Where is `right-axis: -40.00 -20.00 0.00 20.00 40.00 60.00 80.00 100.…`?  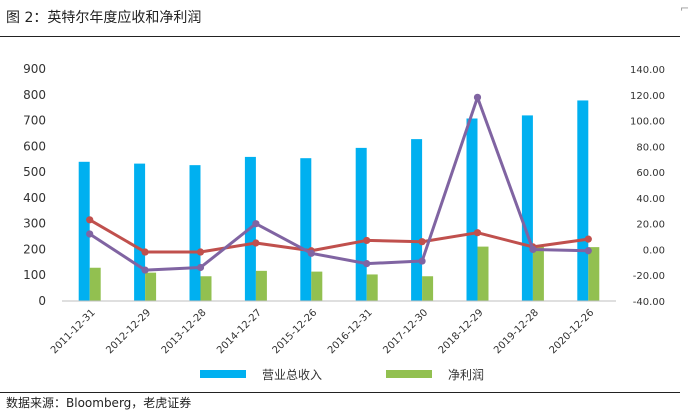 right-axis: -40.00 -20.00 0.00 20.00 40.00 60.00 80.00 100.… is located at coordinates (647, 186).